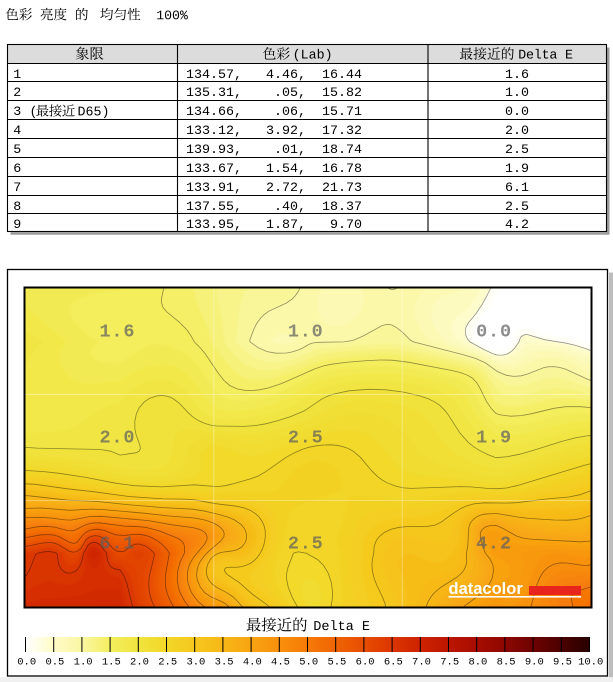  What do you see at coordinates (54, 663) in the screenshot?
I see `svg-text: 0.5` at bounding box center [54, 663].